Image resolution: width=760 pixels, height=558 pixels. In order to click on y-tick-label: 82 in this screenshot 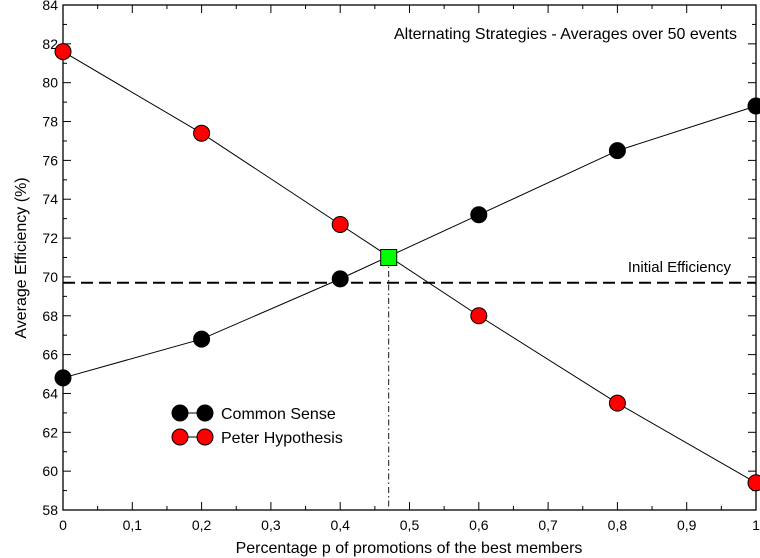, I will do `click(50, 44)`.